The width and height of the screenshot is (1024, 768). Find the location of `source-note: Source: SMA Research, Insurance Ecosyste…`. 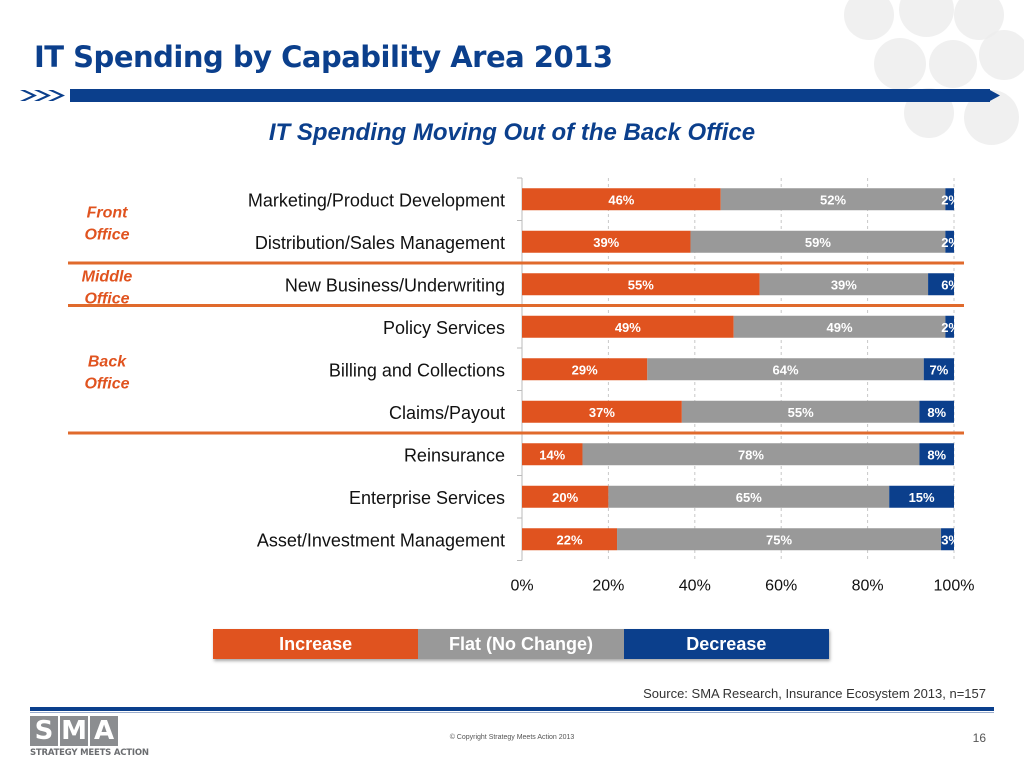

source-note: Source: SMA Research, Insurance Ecosyste… is located at coordinates (814, 693).